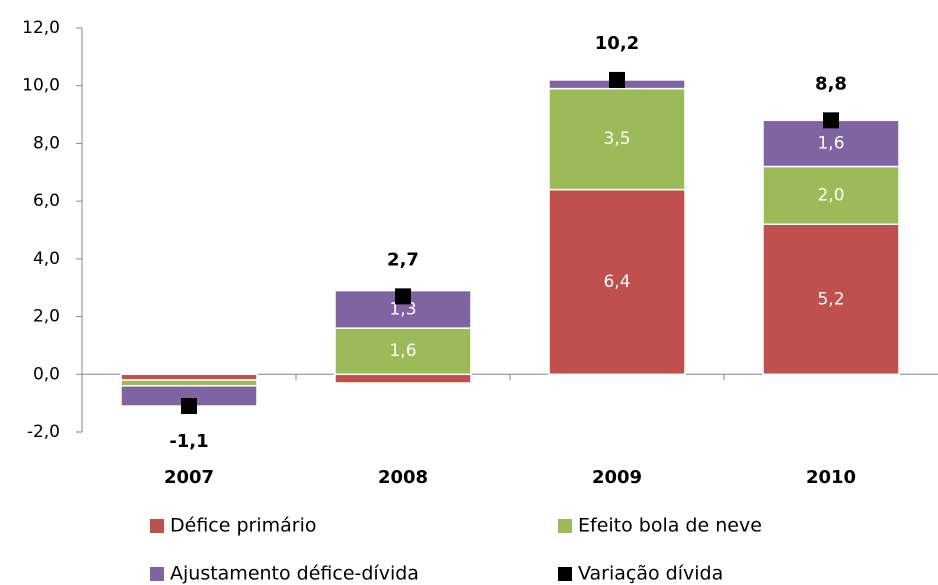 The width and height of the screenshot is (938, 585). I want to click on data-label: 6,4, so click(616, 282).